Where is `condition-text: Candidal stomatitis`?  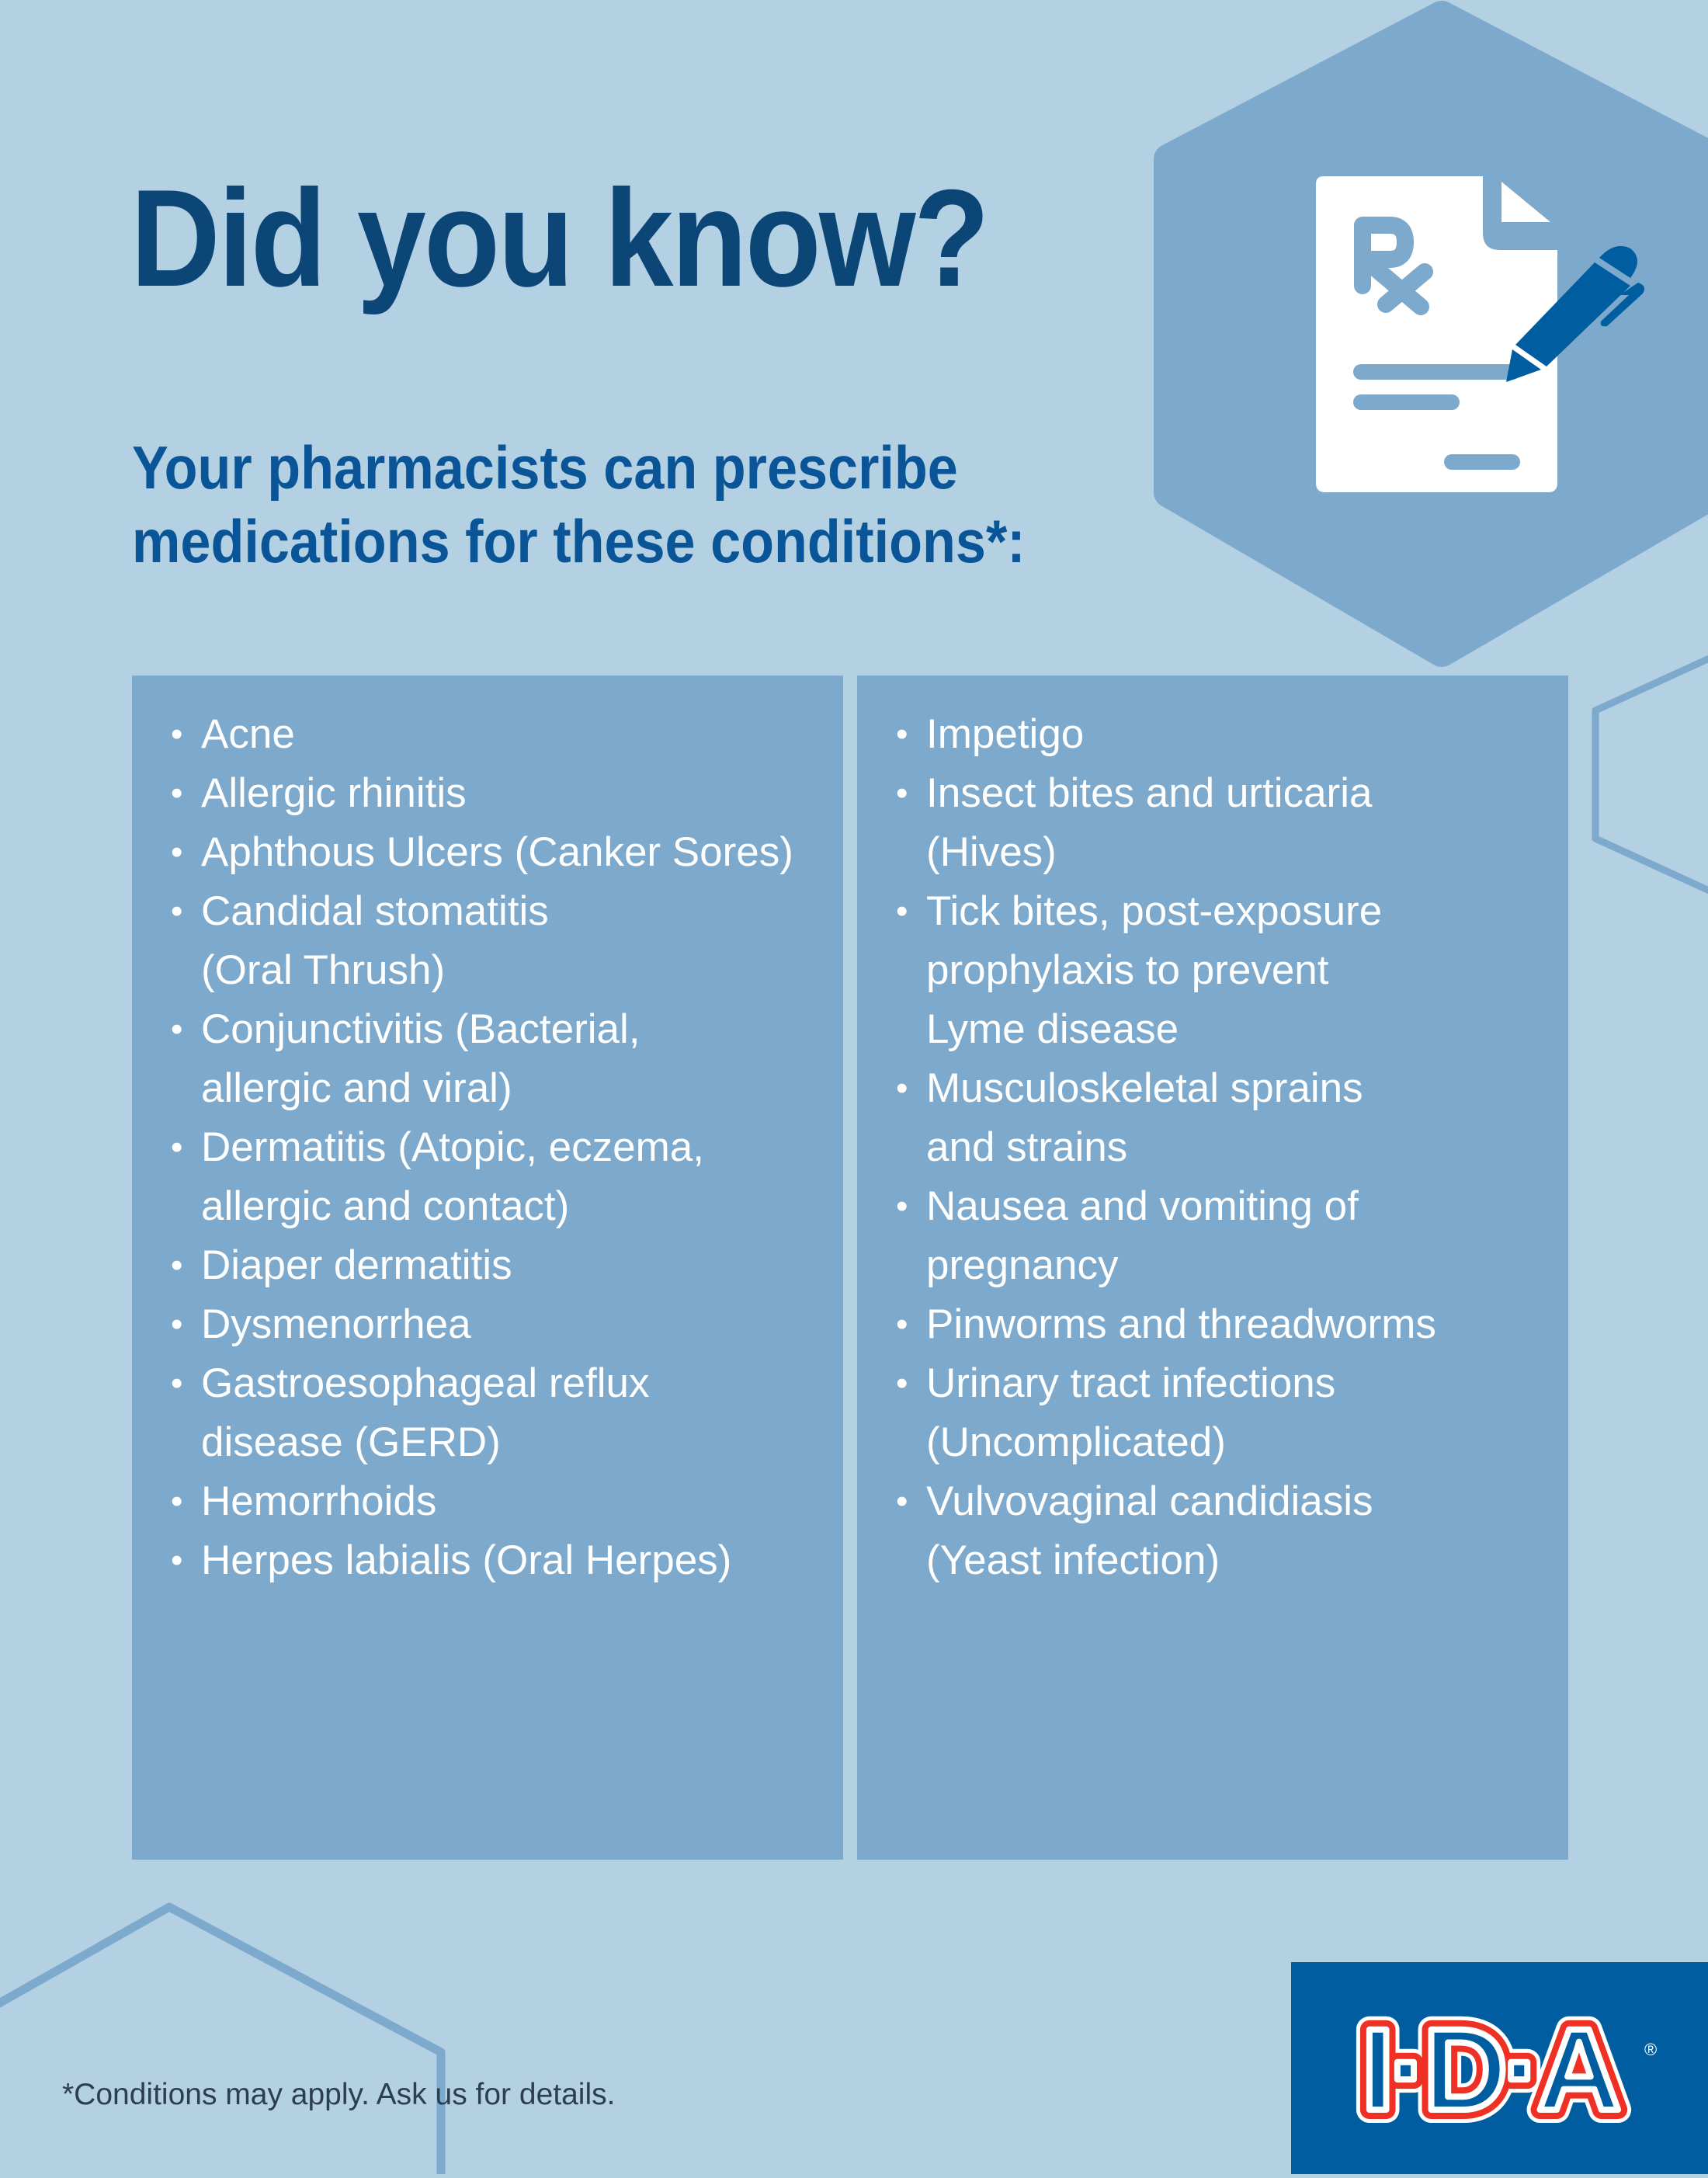 condition-text: Candidal stomatitis is located at coordinates (375, 911).